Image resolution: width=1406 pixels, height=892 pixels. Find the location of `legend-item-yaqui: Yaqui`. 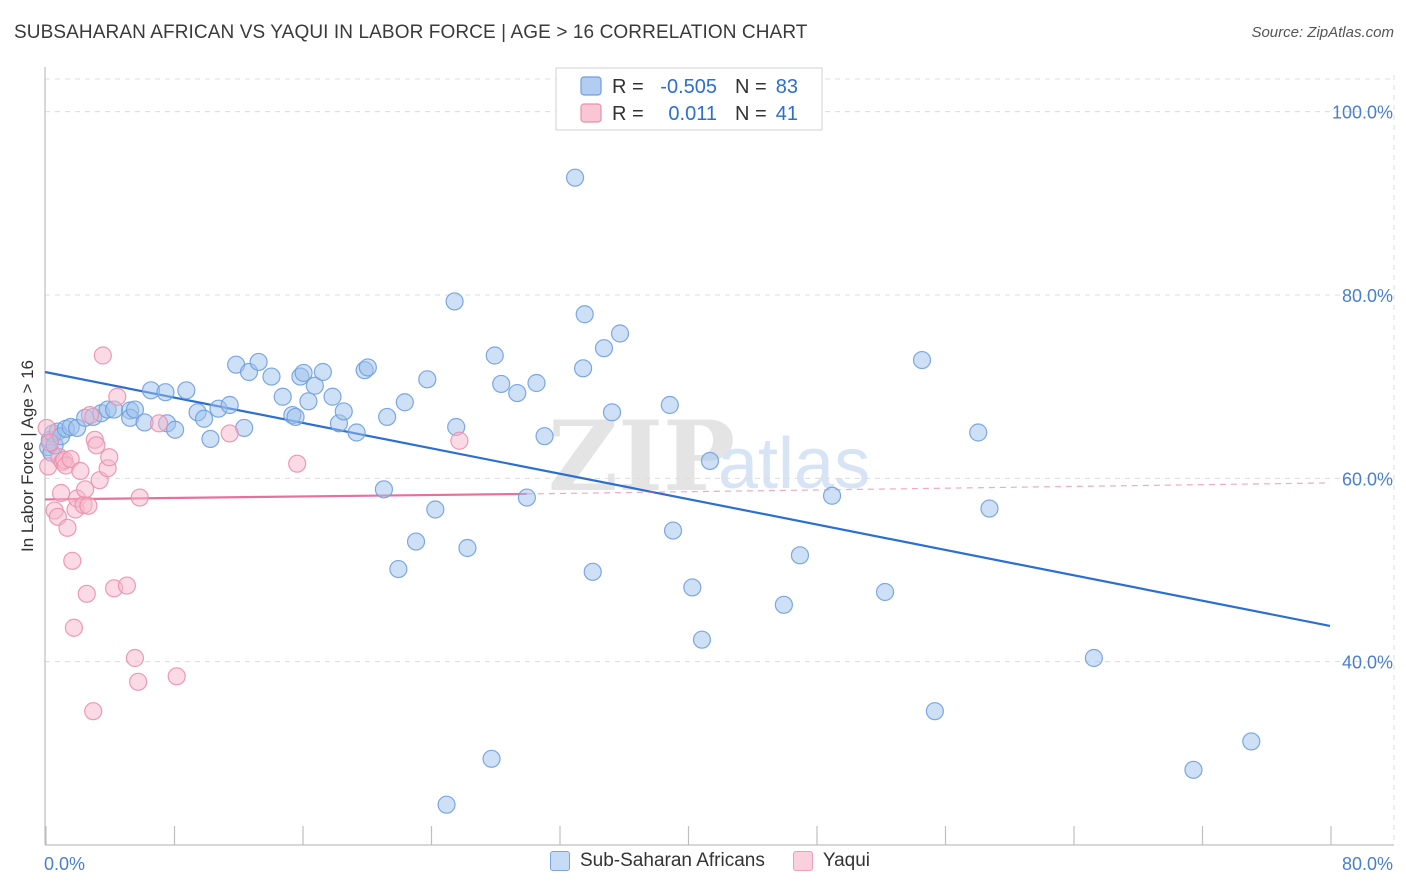

legend-item-yaqui: Yaqui is located at coordinates (831, 861).